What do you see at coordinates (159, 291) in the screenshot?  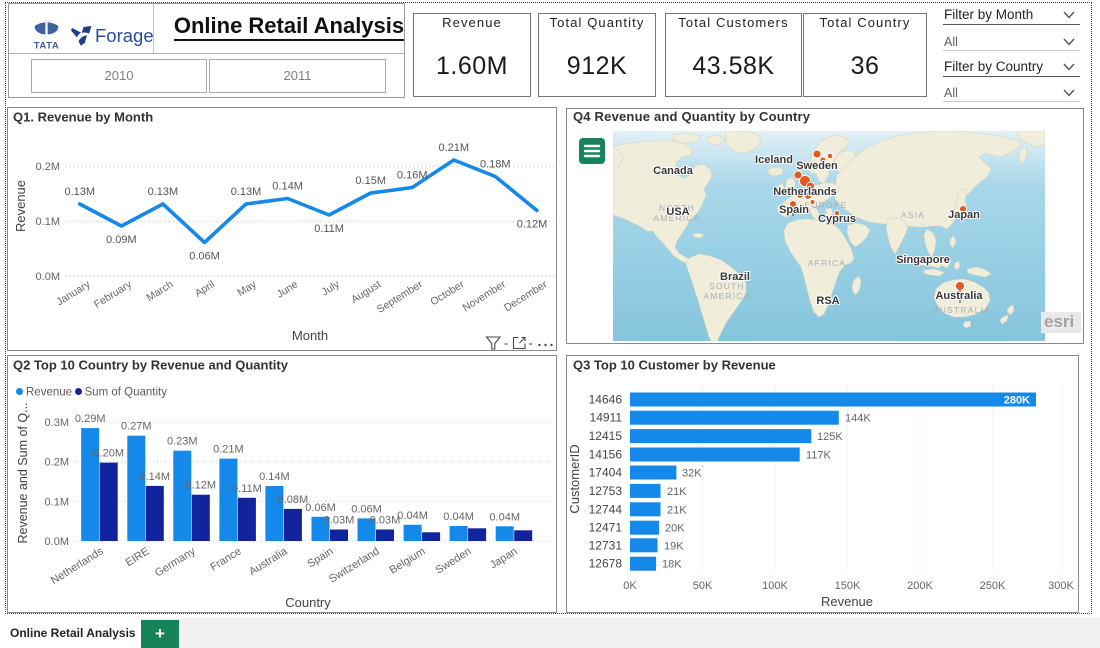 I see `svg-text: March` at bounding box center [159, 291].